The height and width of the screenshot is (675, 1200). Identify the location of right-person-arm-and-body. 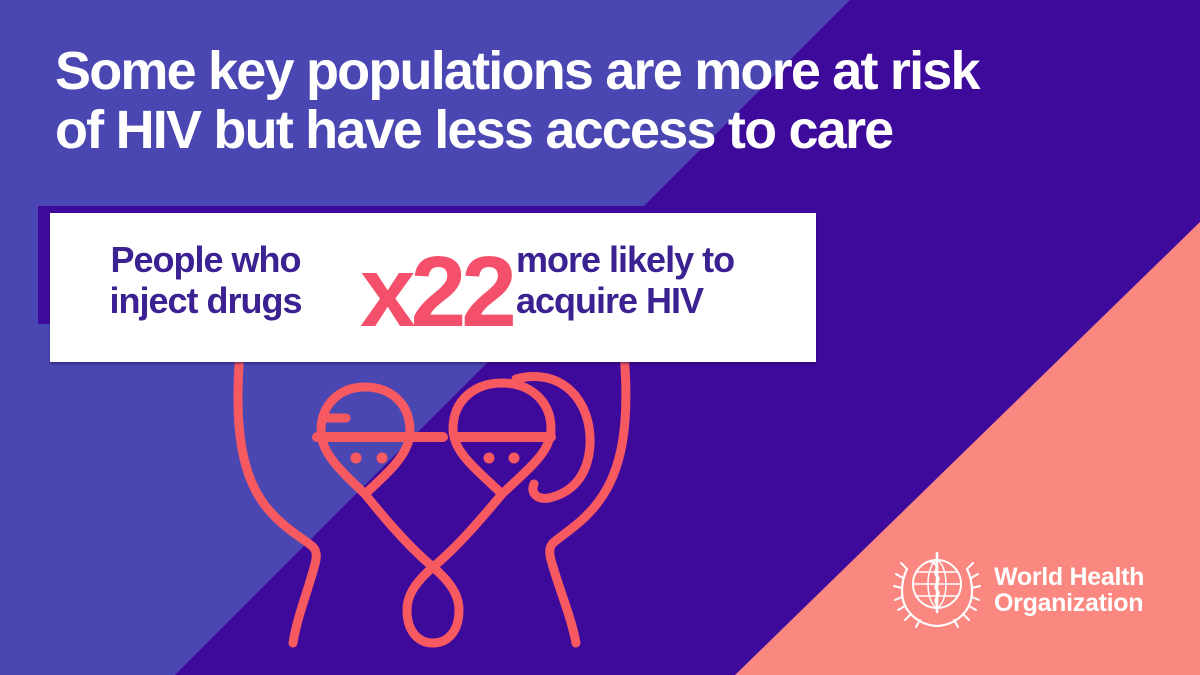
(588, 498).